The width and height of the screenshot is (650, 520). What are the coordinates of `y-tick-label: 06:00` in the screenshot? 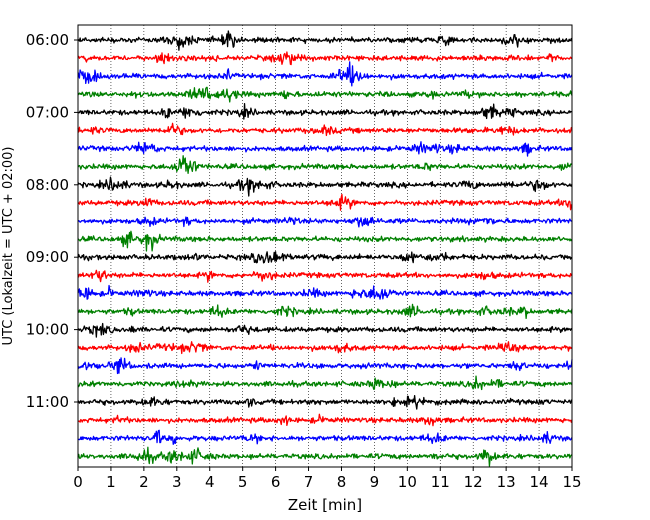 It's located at (47, 40).